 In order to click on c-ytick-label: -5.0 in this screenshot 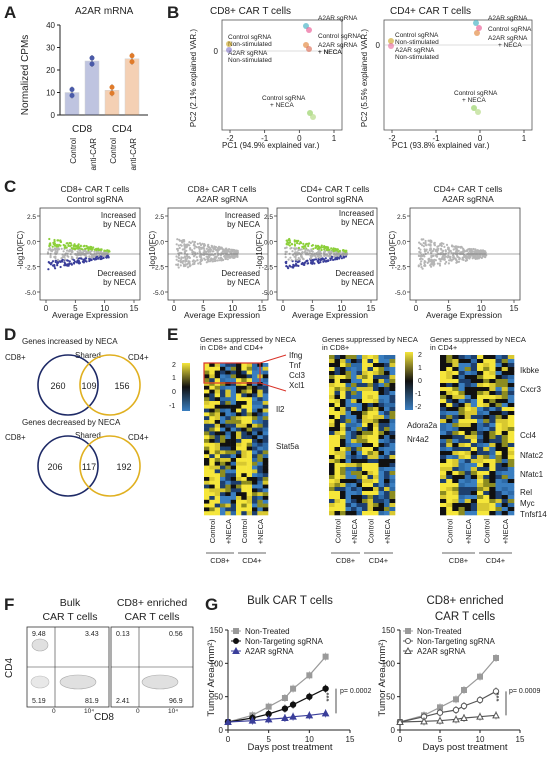, I will do `click(31, 293)`.